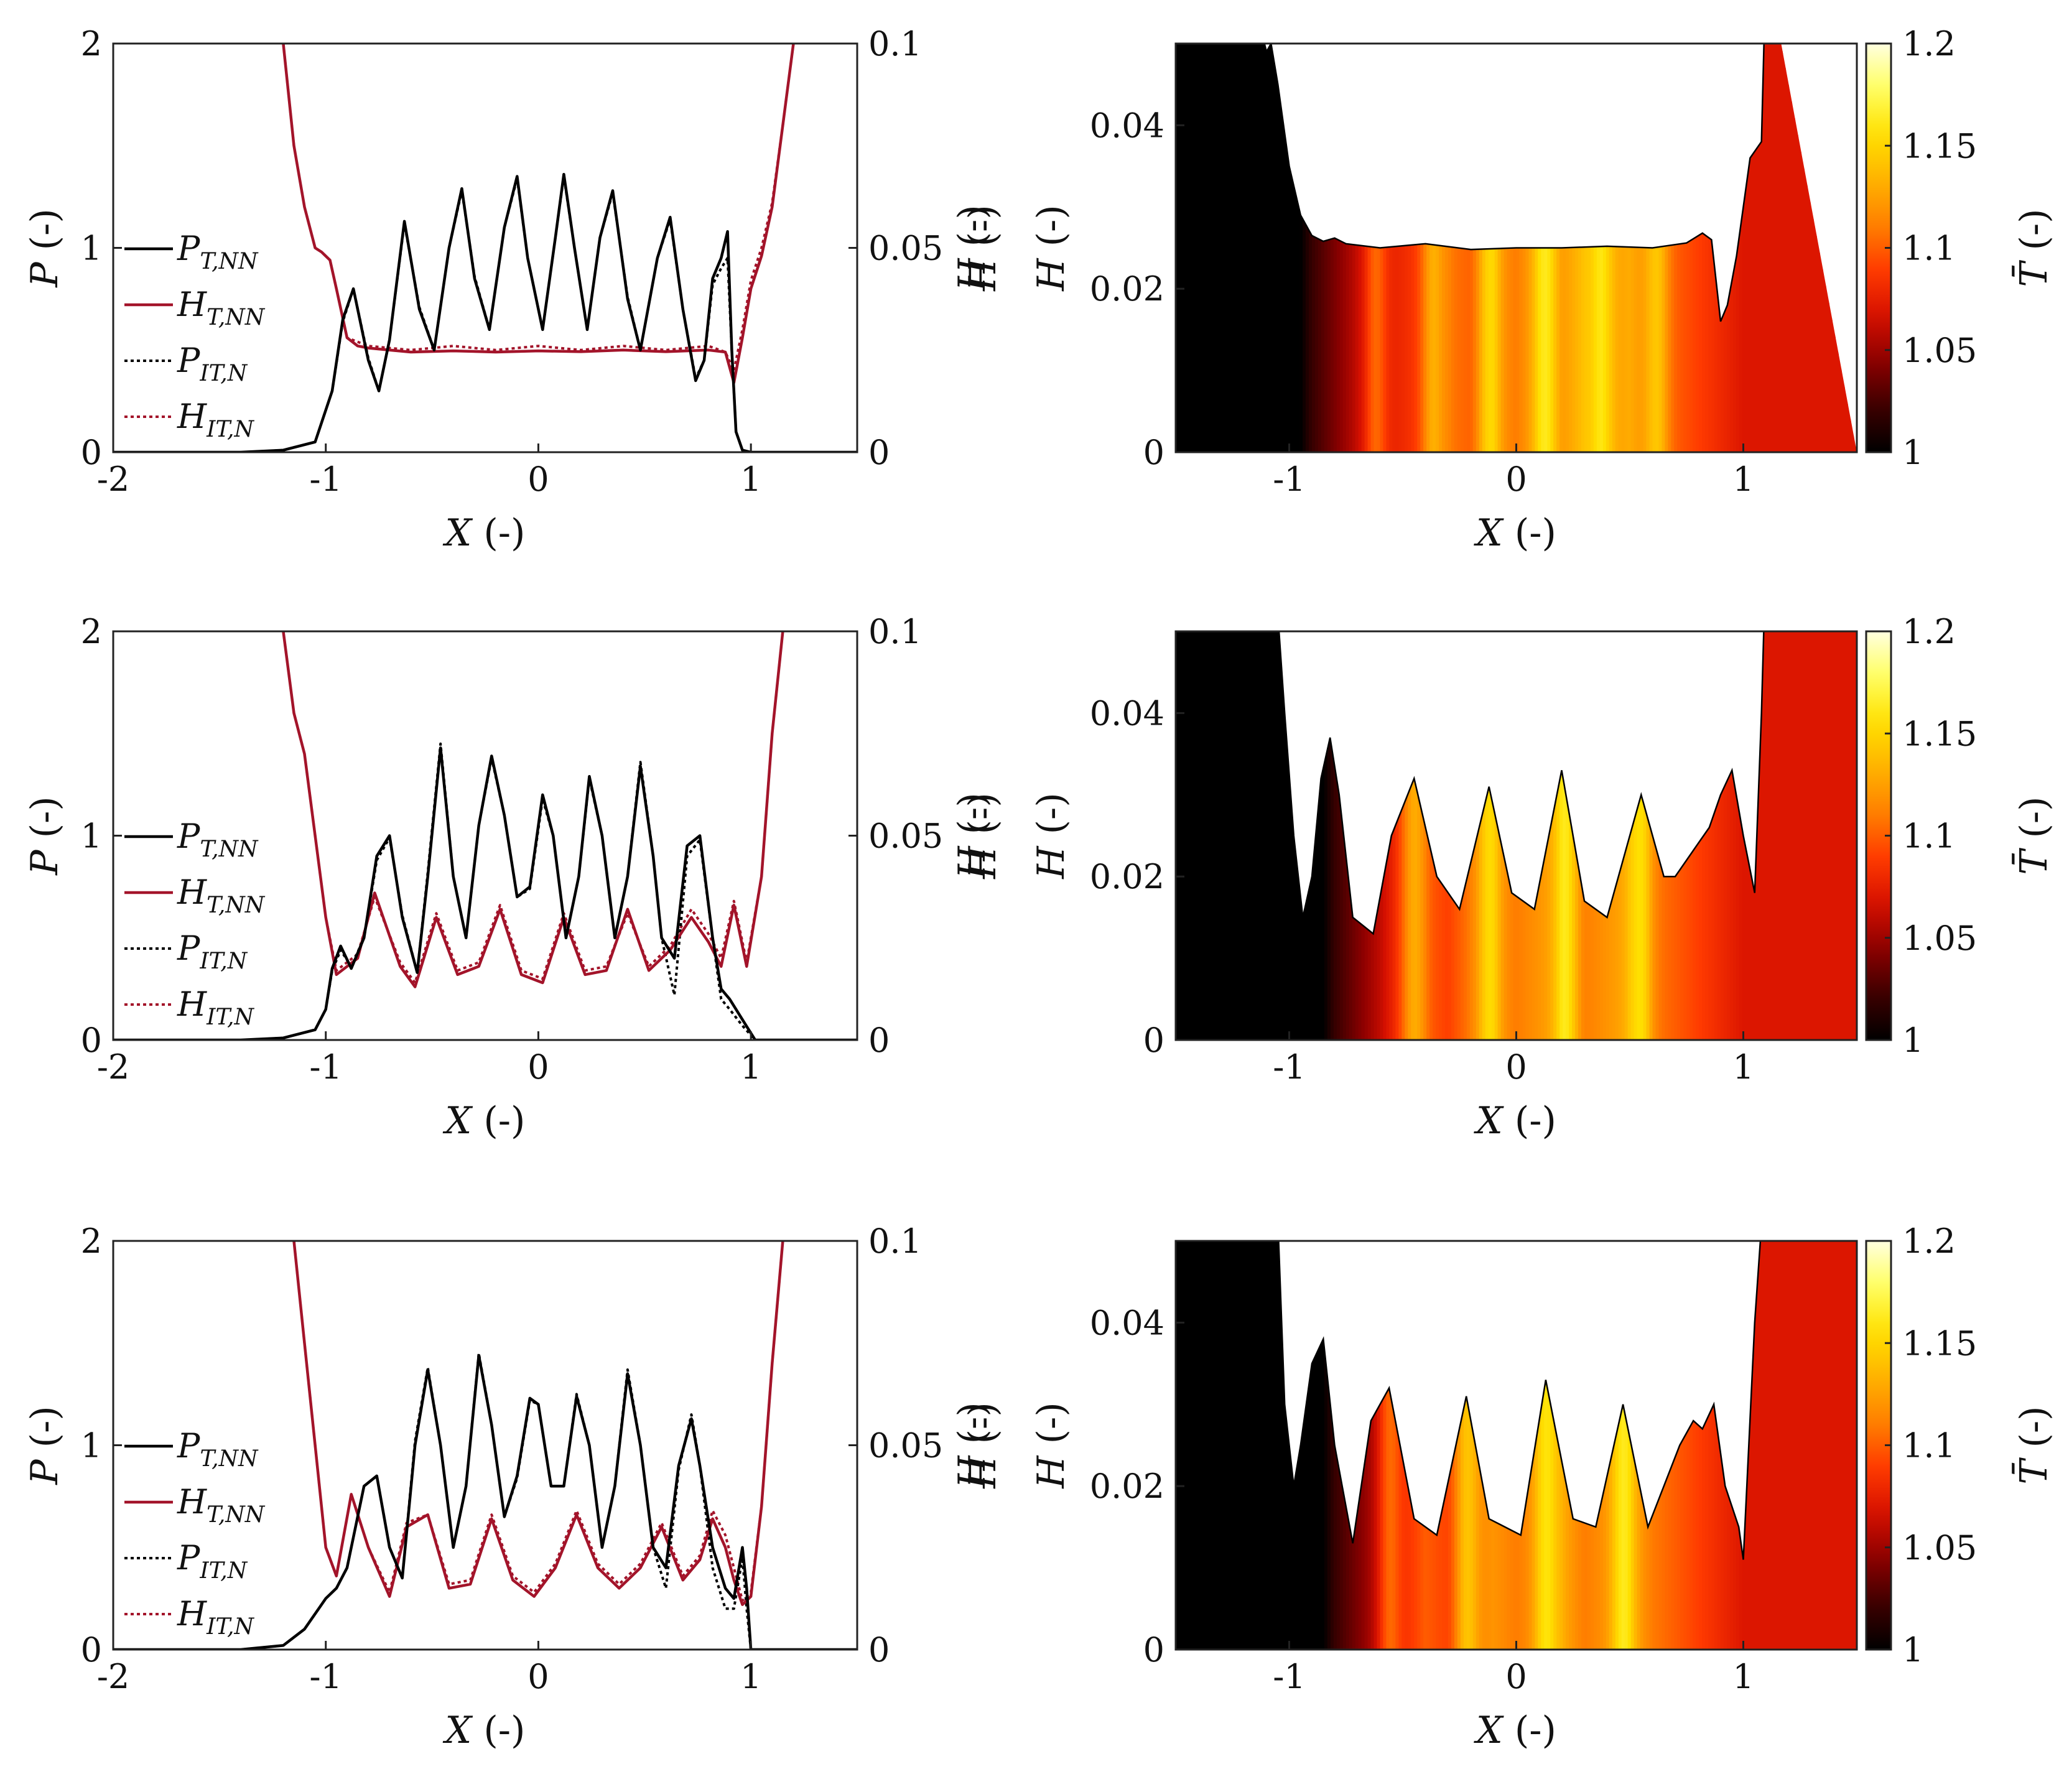 The width and height of the screenshot is (2059, 1792). Describe the element at coordinates (212, 951) in the screenshot. I see `legend-entry: PIT,N` at that location.